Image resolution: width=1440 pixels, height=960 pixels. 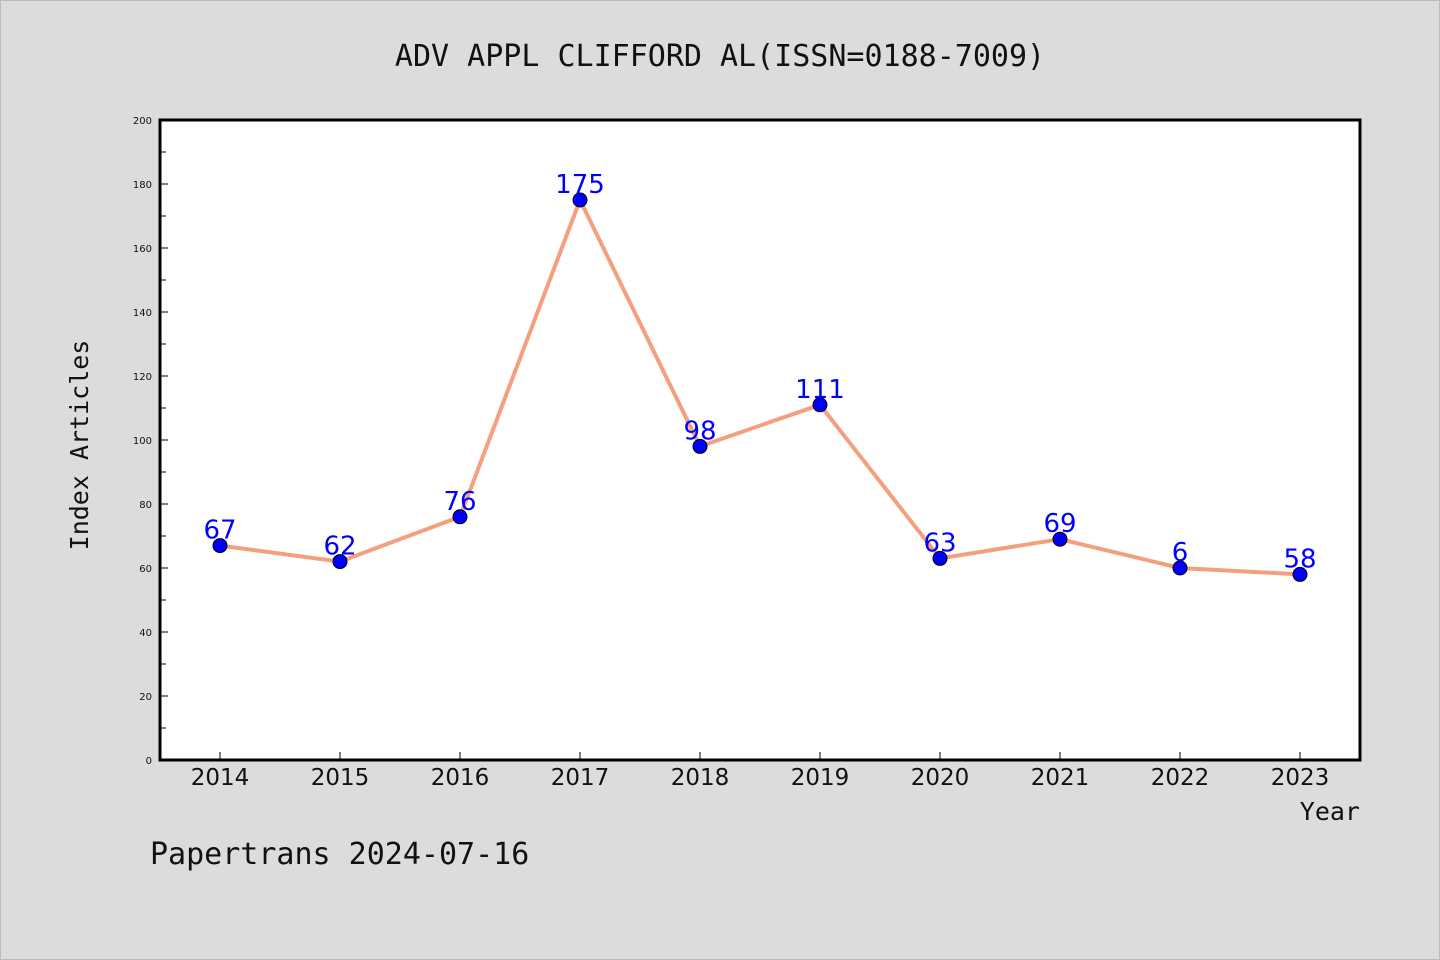 I want to click on y-tick-label: 0, so click(x=149, y=761).